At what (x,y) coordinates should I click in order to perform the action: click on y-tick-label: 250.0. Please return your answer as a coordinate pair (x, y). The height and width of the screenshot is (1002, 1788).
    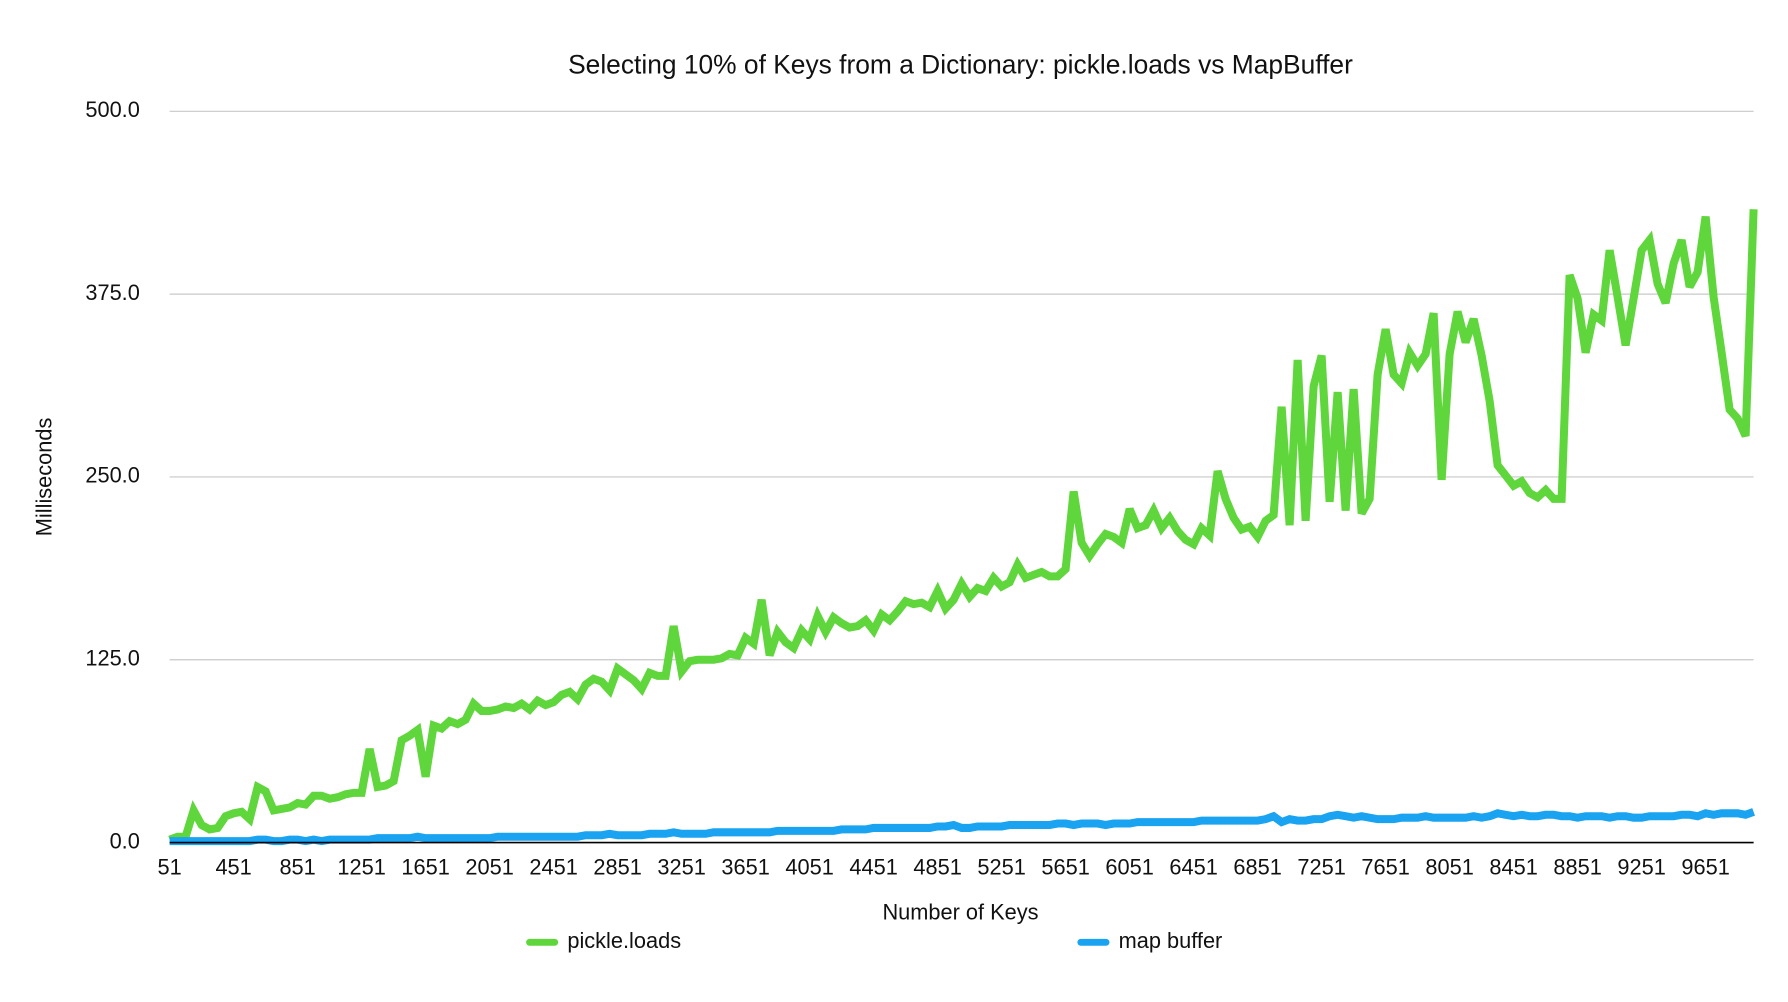
    Looking at the image, I should click on (112, 475).